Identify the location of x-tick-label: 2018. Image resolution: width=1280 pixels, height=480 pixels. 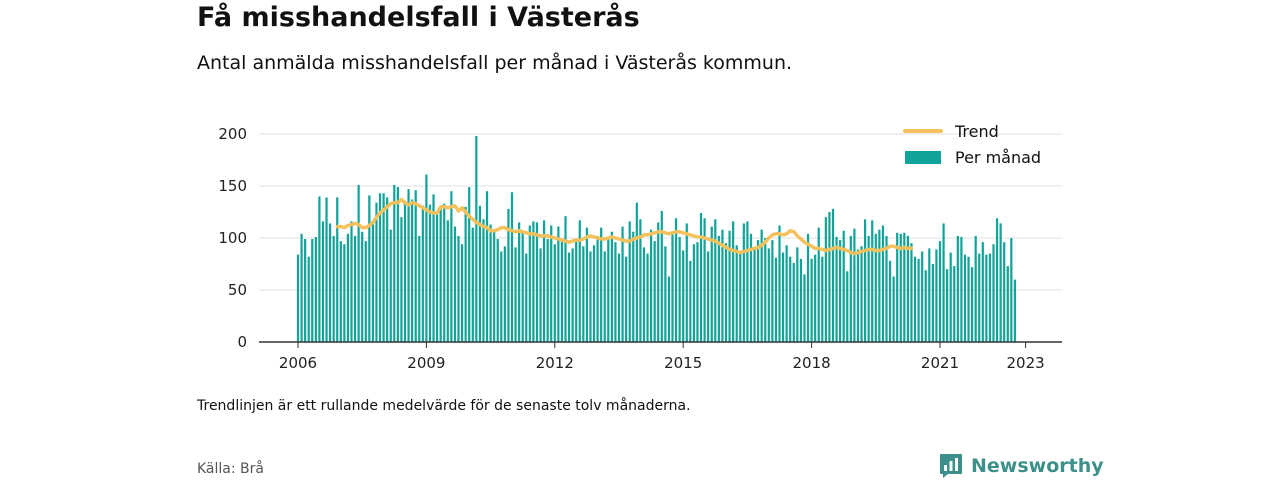
(812, 363).